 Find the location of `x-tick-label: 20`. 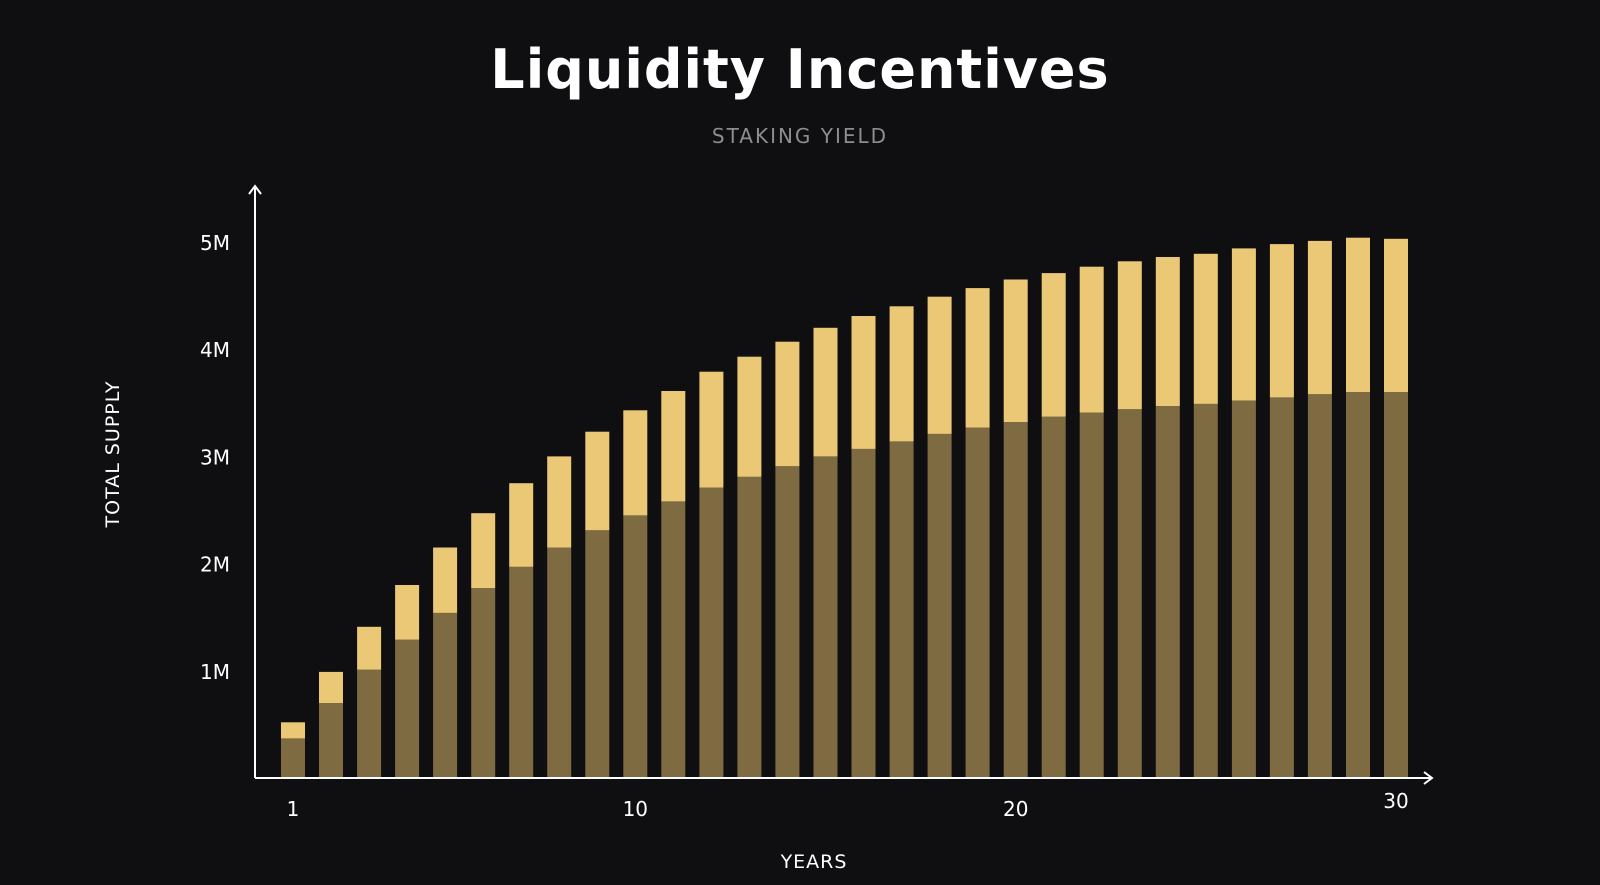

x-tick-label: 20 is located at coordinates (1015, 809).